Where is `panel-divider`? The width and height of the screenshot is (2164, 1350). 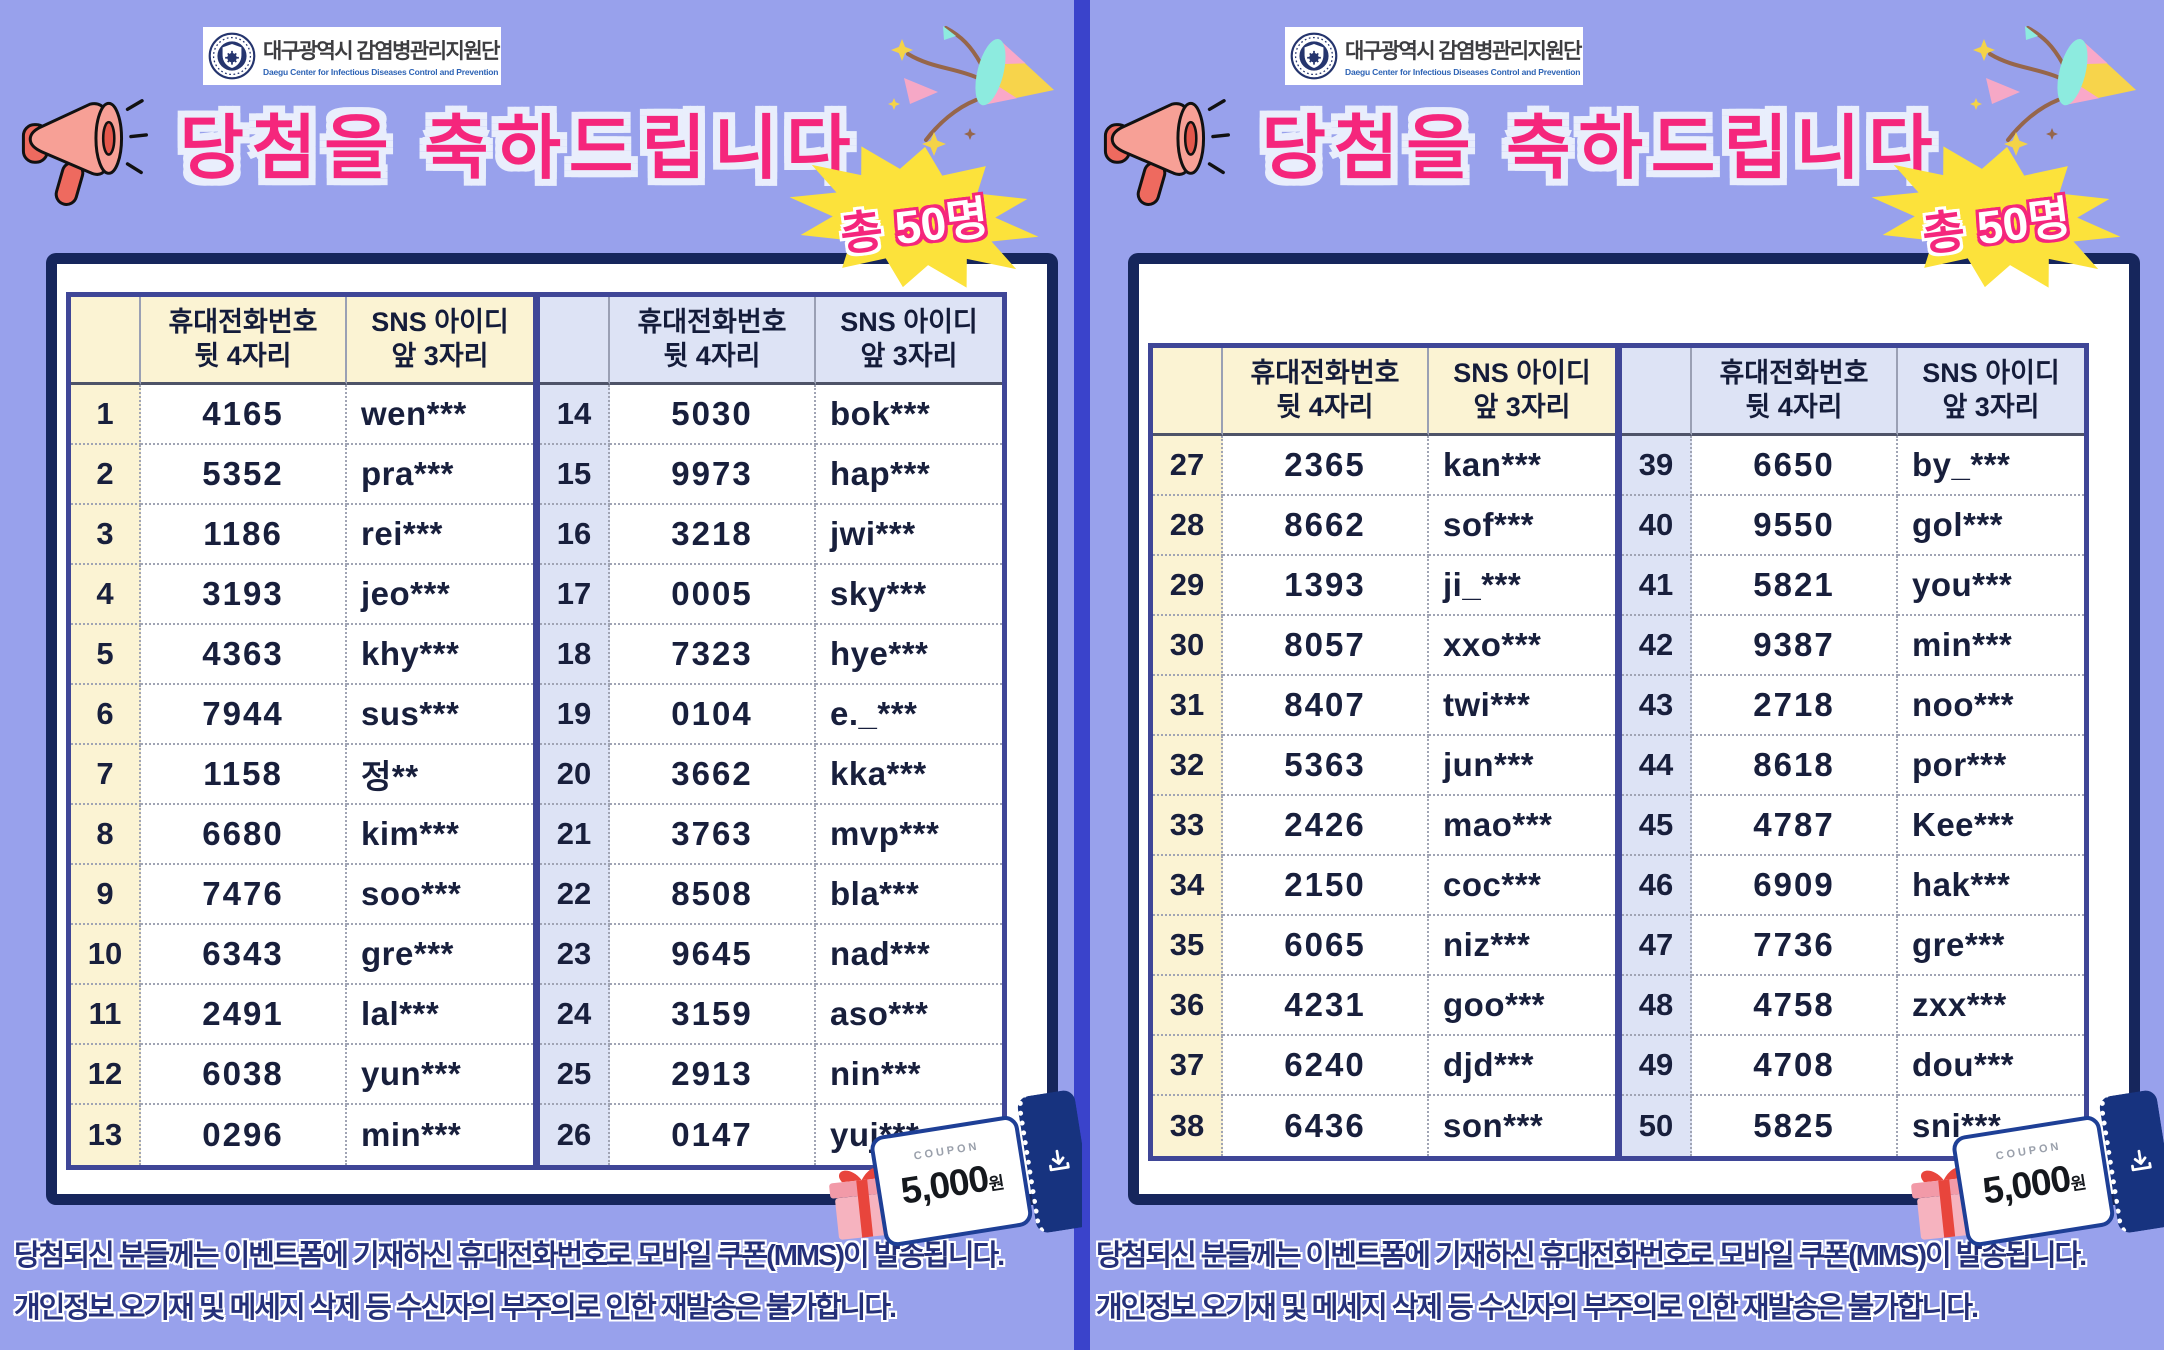 panel-divider is located at coordinates (1082, 675).